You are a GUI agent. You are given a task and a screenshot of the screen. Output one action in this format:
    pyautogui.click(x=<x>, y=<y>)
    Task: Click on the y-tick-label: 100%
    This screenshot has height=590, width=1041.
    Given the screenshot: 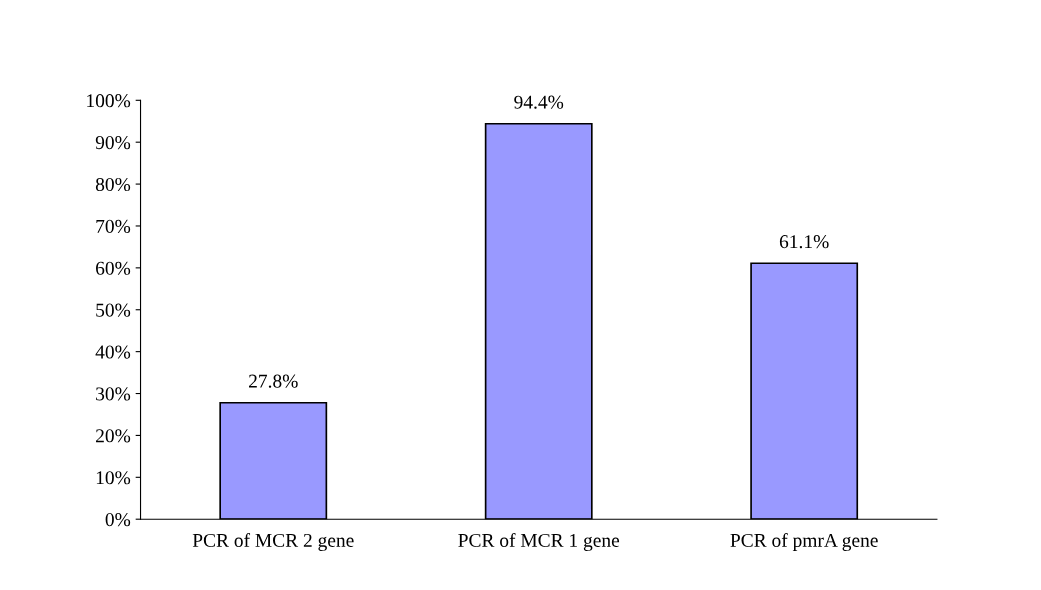 What is the action you would take?
    pyautogui.click(x=109, y=101)
    